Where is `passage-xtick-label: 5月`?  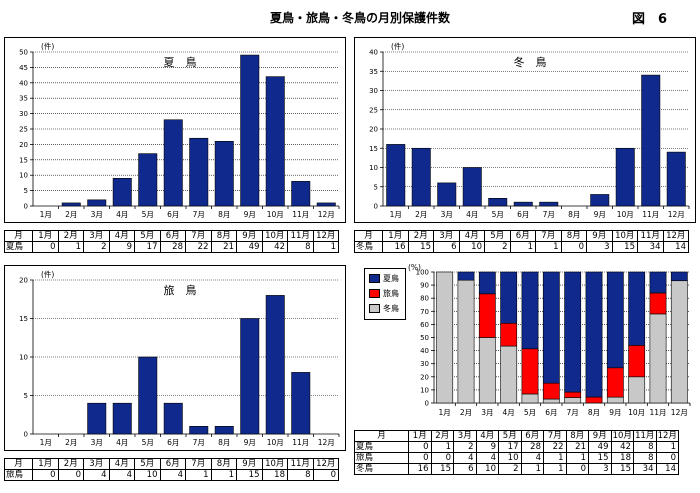
passage-xtick-label: 5月 is located at coordinates (148, 442).